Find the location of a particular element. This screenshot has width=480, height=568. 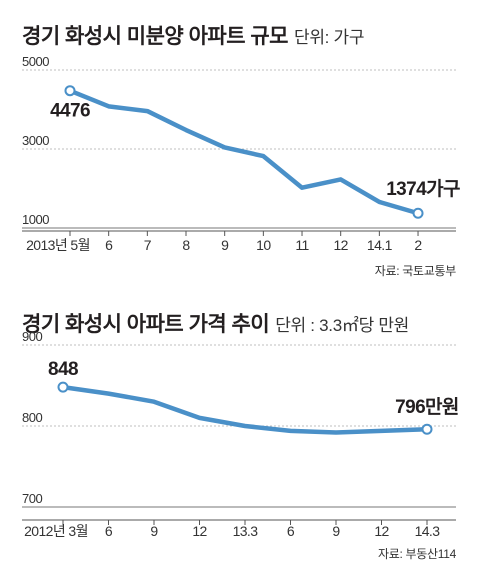

chart-title-row: 경기 화성시 미분양 아파트 규모 단위: 가구 is located at coordinates (193, 35).